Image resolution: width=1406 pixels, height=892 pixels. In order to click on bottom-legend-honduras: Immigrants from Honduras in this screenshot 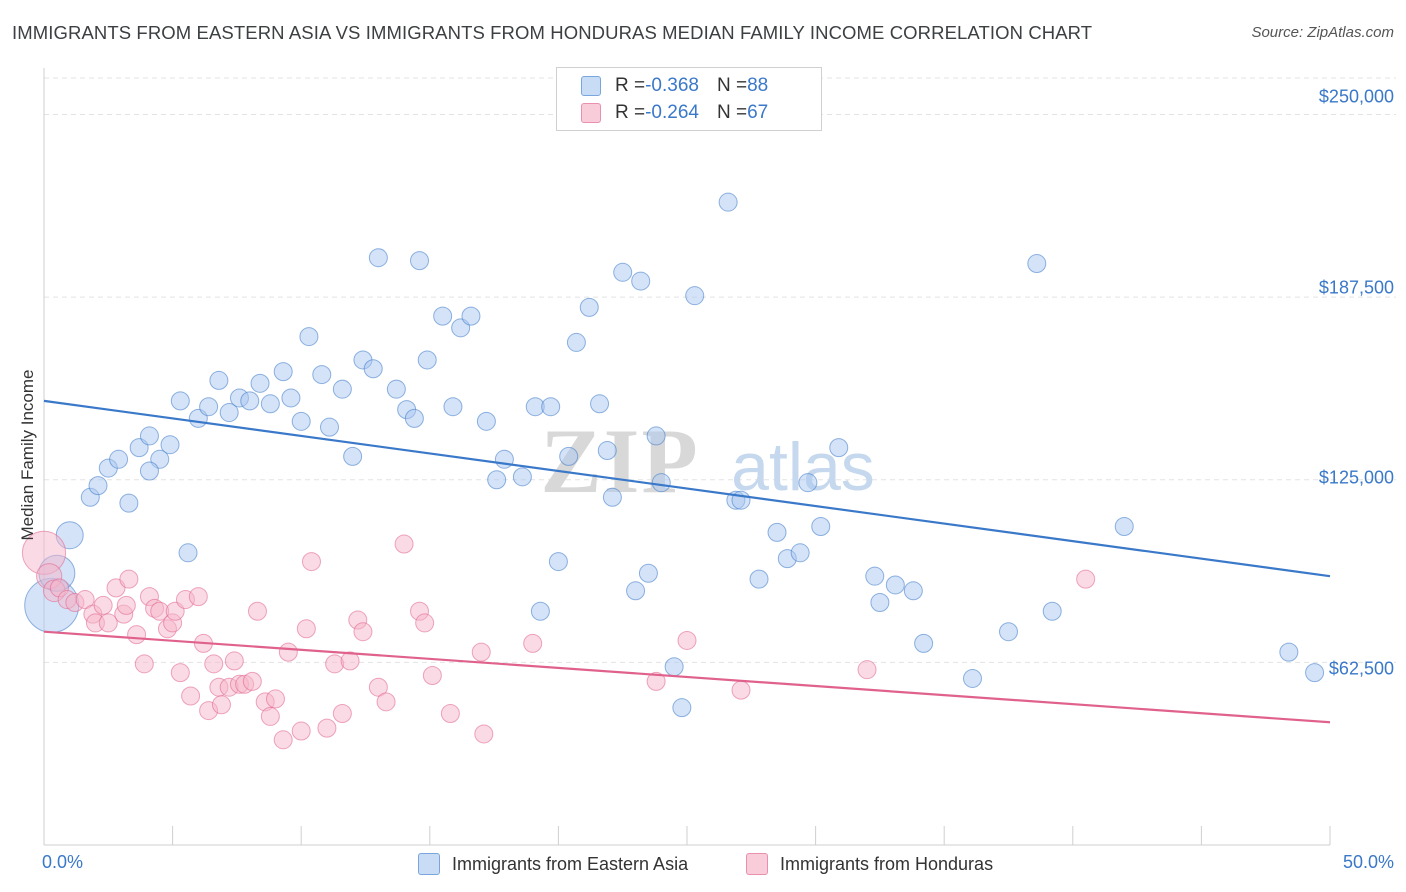, I will do `click(869, 864)`.